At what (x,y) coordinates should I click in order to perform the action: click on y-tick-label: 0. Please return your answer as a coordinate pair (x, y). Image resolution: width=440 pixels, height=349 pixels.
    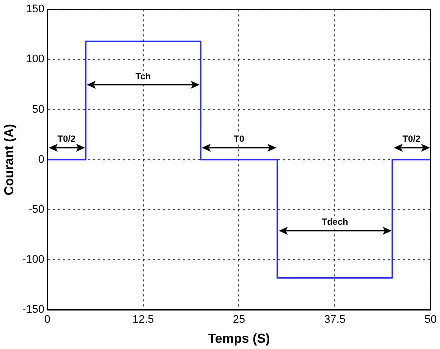
    Looking at the image, I should click on (41, 160).